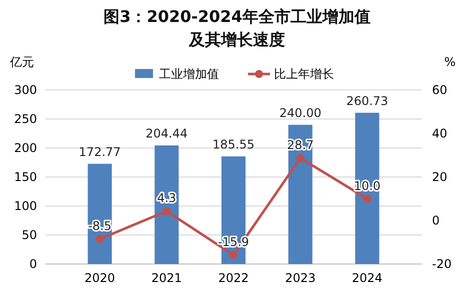  Describe the element at coordinates (440, 90) in the screenshot. I see `y2-tick-label: 60` at that location.